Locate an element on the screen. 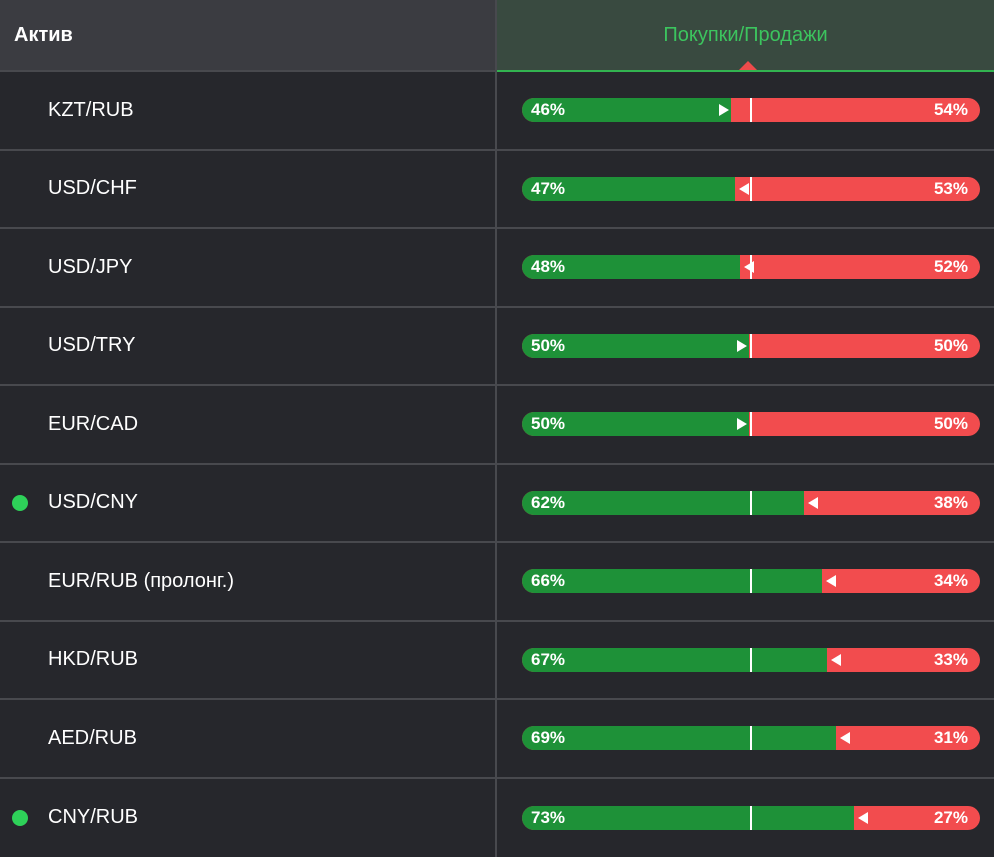  buy-sell-bar: 46%54% is located at coordinates (751, 110).